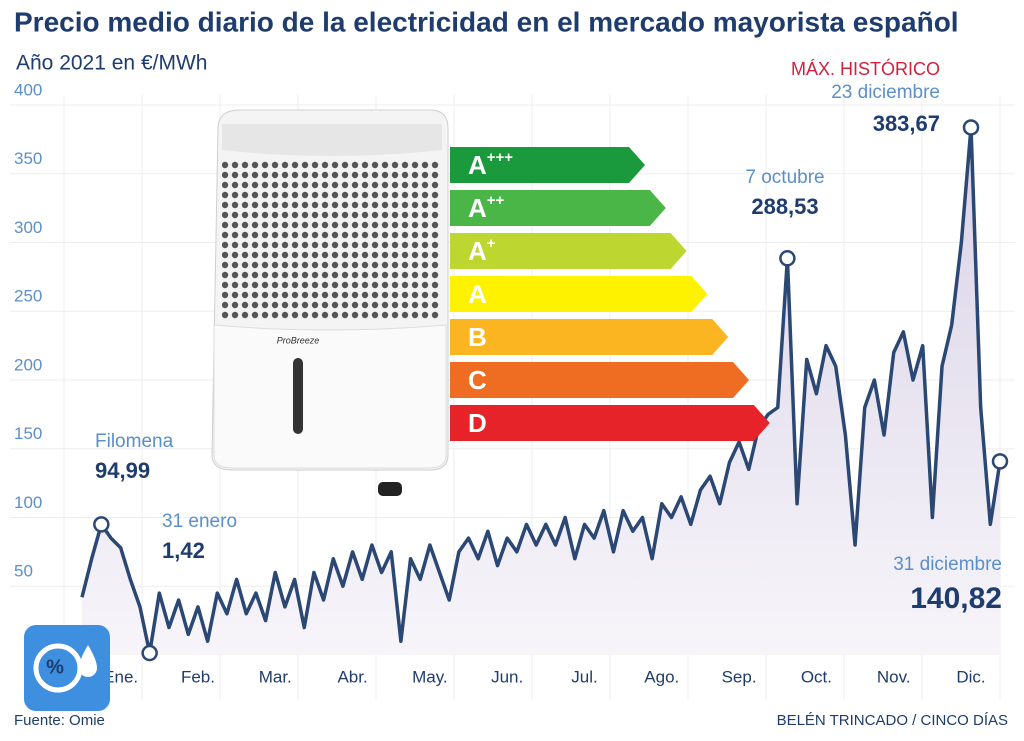 The image size is (1024, 741). What do you see at coordinates (500, 157) in the screenshot?
I see `energy-sup: +++` at bounding box center [500, 157].